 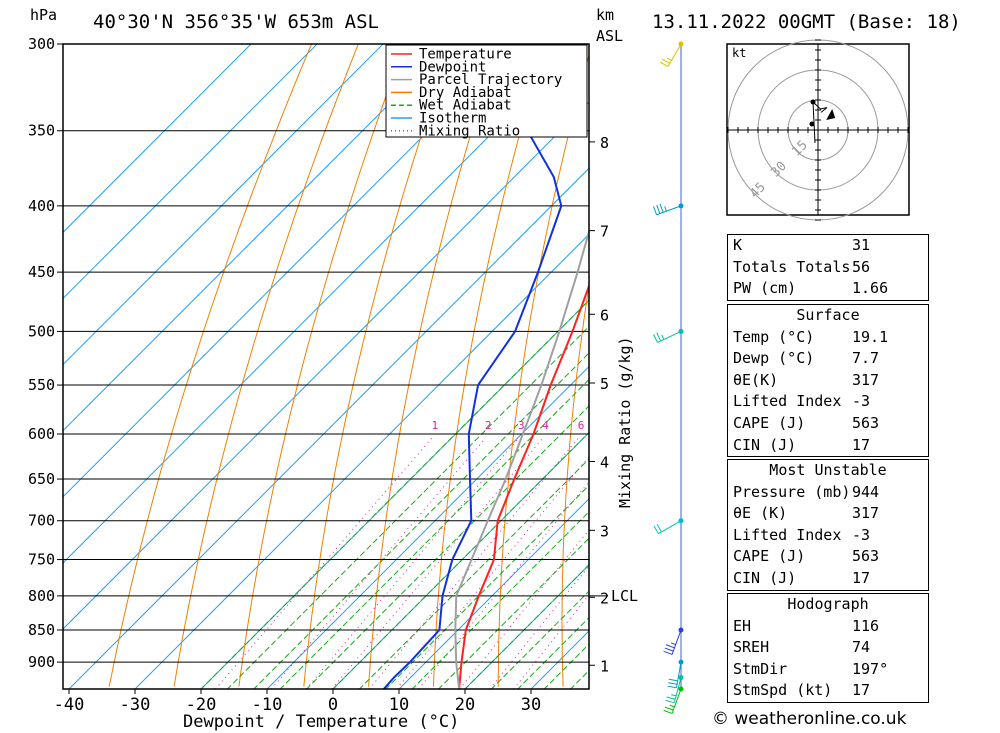 What do you see at coordinates (866, 358) in the screenshot?
I see `row-value: 7.7` at bounding box center [866, 358].